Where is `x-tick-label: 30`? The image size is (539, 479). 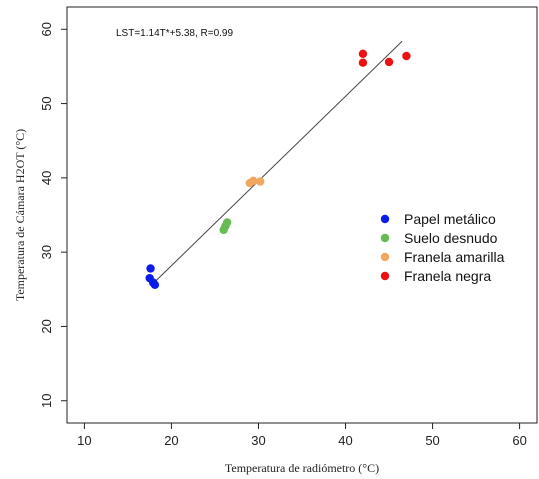
x-tick-label: 30 is located at coordinates (258, 440).